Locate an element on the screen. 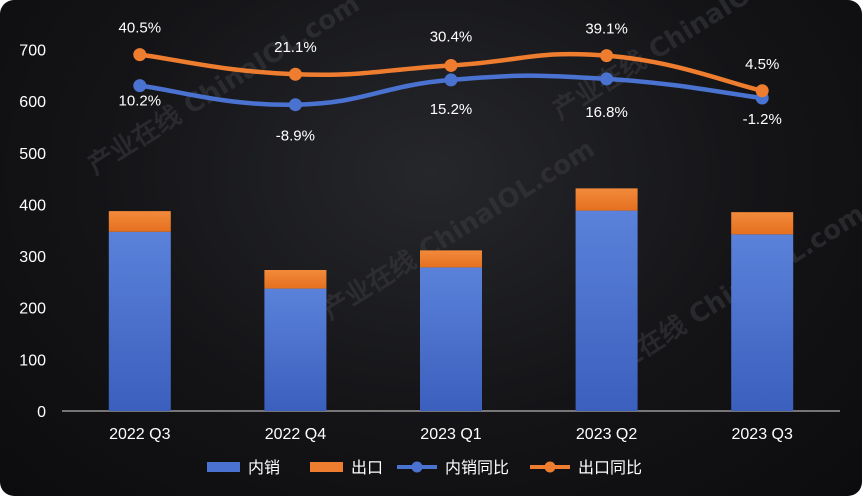 The image size is (862, 496). data-label: 4.5% is located at coordinates (762, 64).